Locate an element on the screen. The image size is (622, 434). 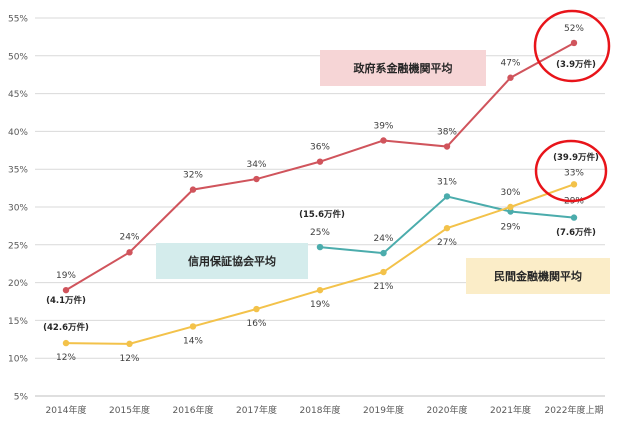
count-note: (3.9万件) is located at coordinates (576, 64).